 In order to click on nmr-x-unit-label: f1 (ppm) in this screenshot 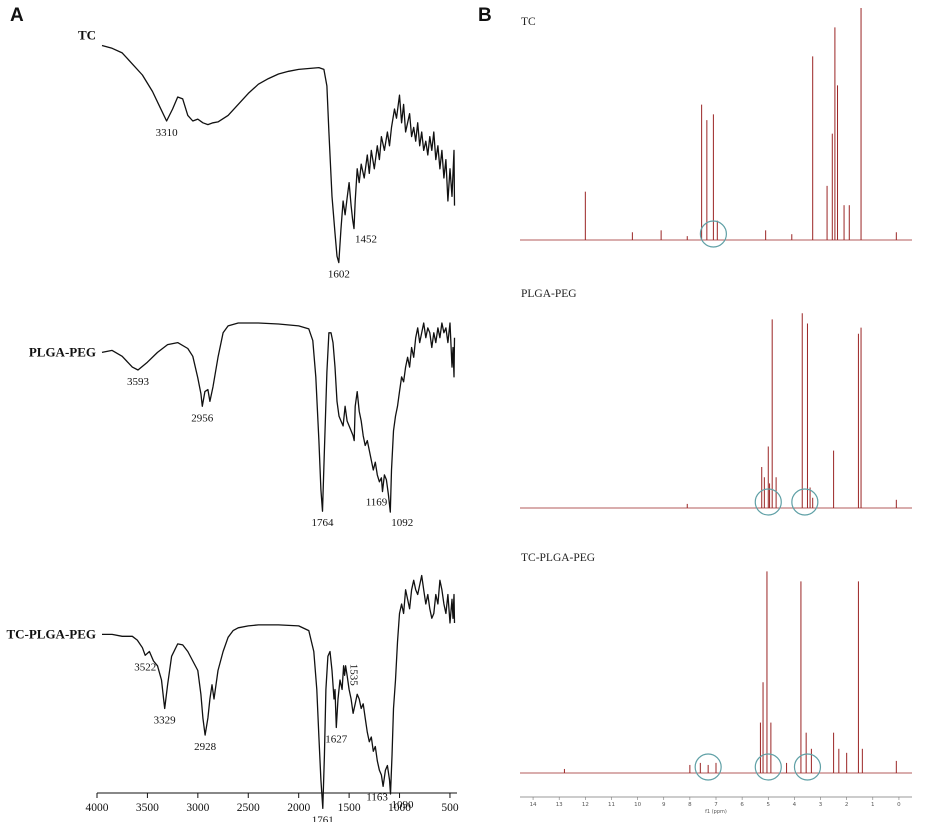, I will do `click(716, 812)`.